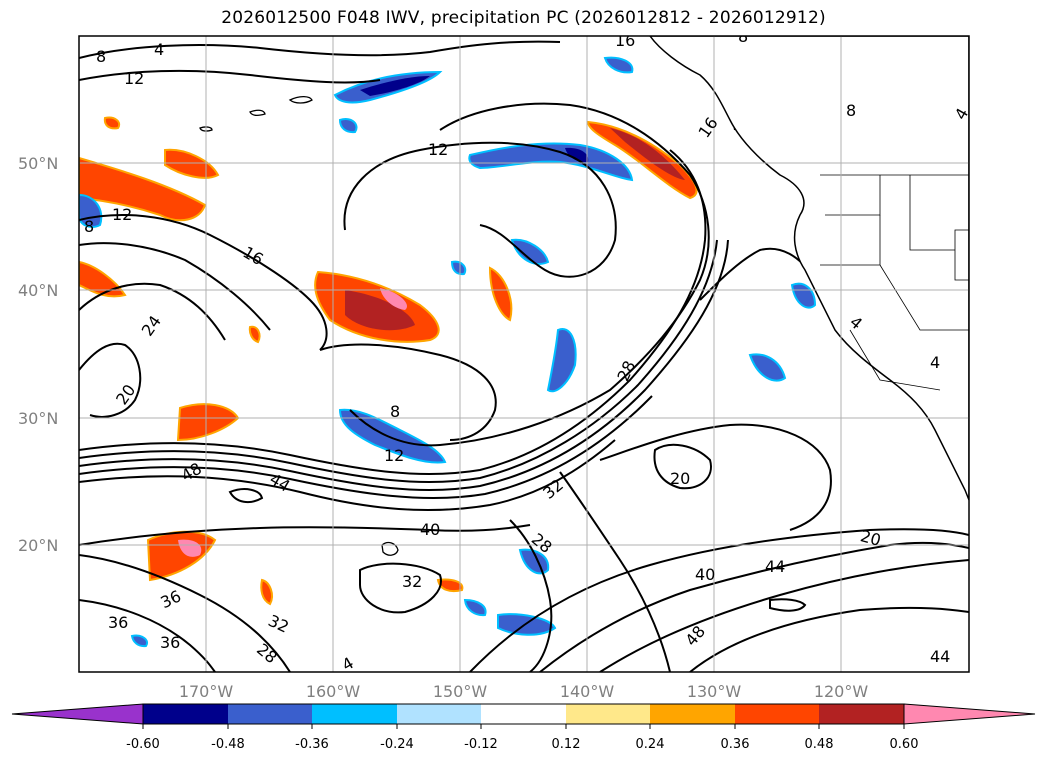 This screenshot has height=765, width=1047. What do you see at coordinates (38, 418) in the screenshot?
I see `lat-label: 30°N` at bounding box center [38, 418].